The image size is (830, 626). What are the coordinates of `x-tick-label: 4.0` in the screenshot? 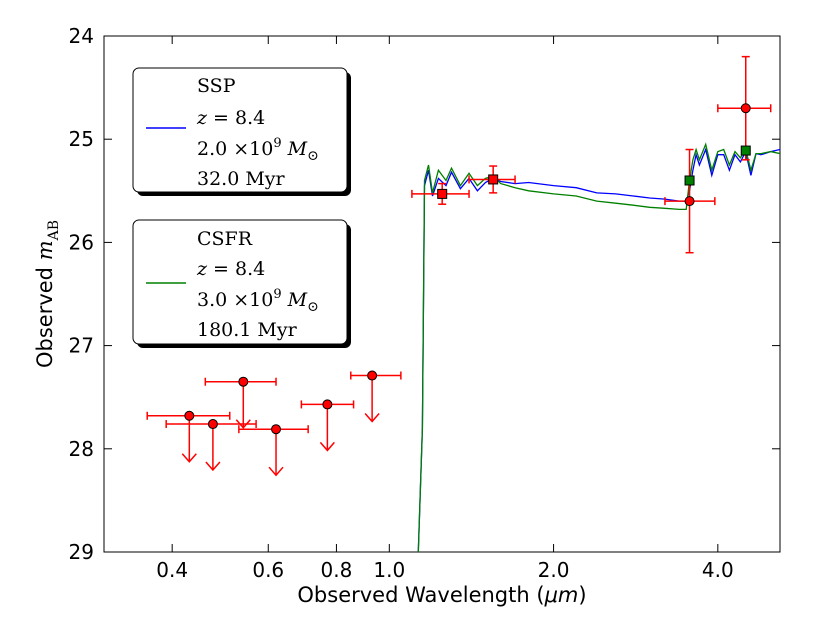 It's located at (718, 570).